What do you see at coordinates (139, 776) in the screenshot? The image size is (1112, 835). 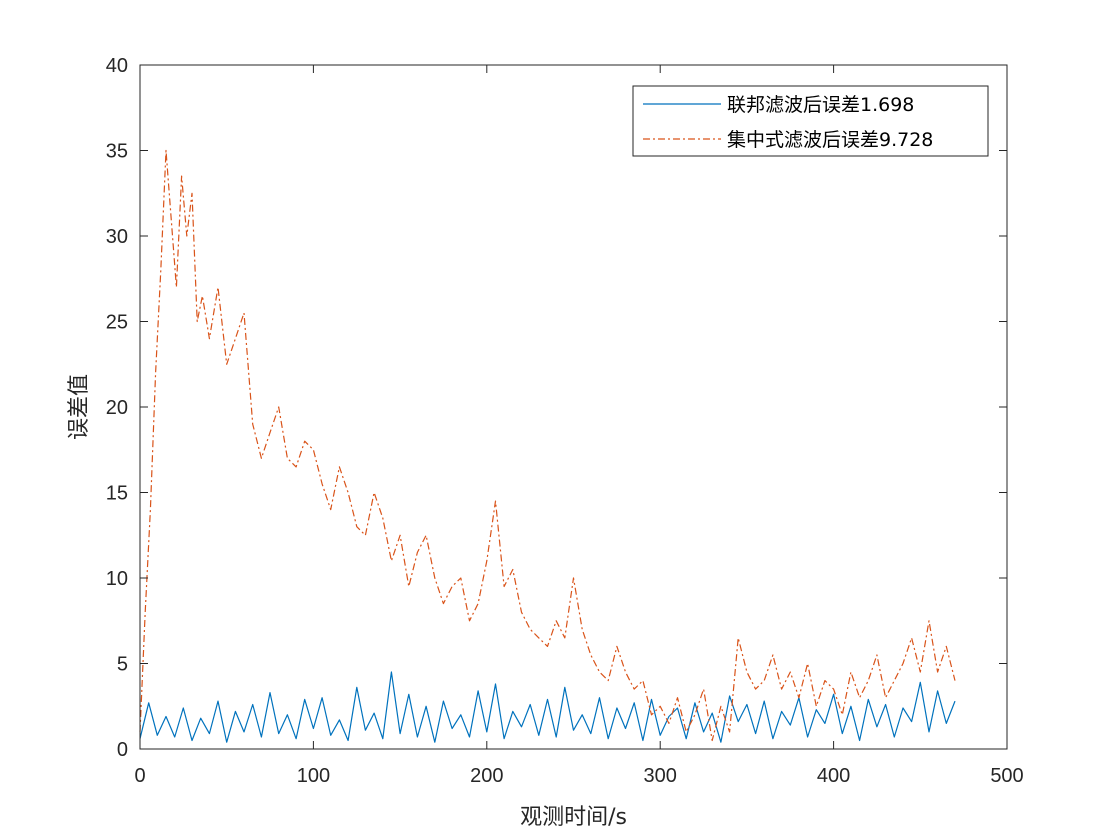 I see `x-tick-label: 0` at bounding box center [139, 776].